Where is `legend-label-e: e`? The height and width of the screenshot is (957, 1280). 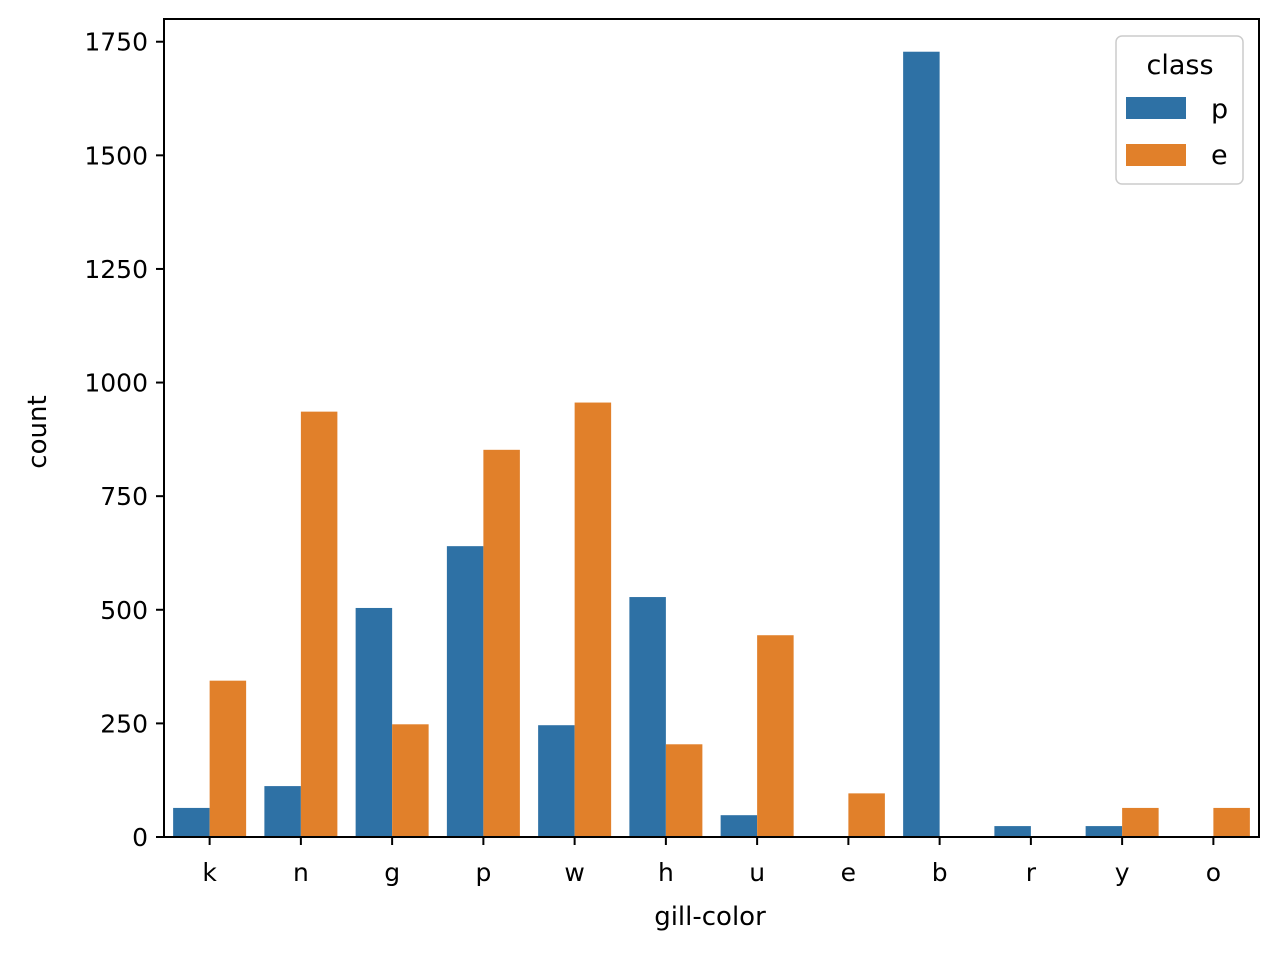 legend-label-e: e is located at coordinates (1219, 155).